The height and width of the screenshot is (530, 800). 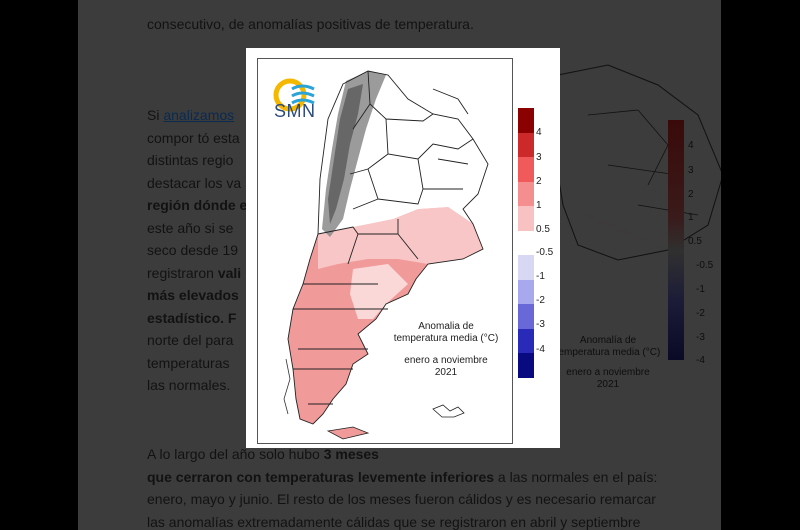 I want to click on chile-coast, so click(x=287, y=386).